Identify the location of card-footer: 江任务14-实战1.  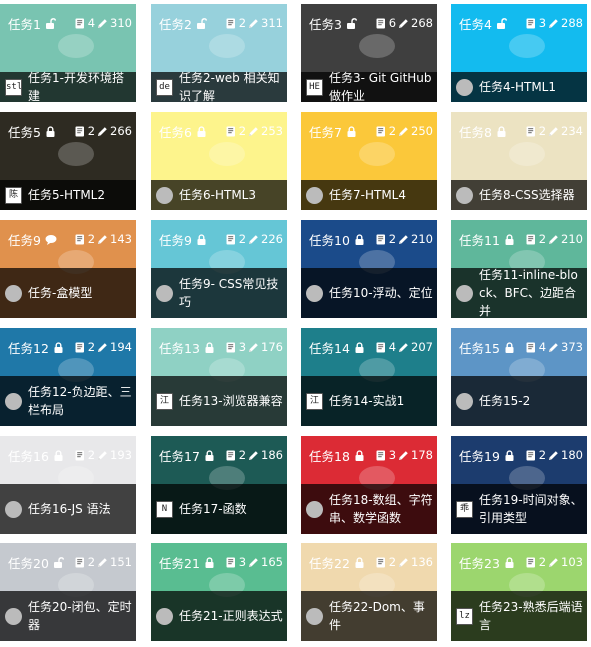
(369, 401).